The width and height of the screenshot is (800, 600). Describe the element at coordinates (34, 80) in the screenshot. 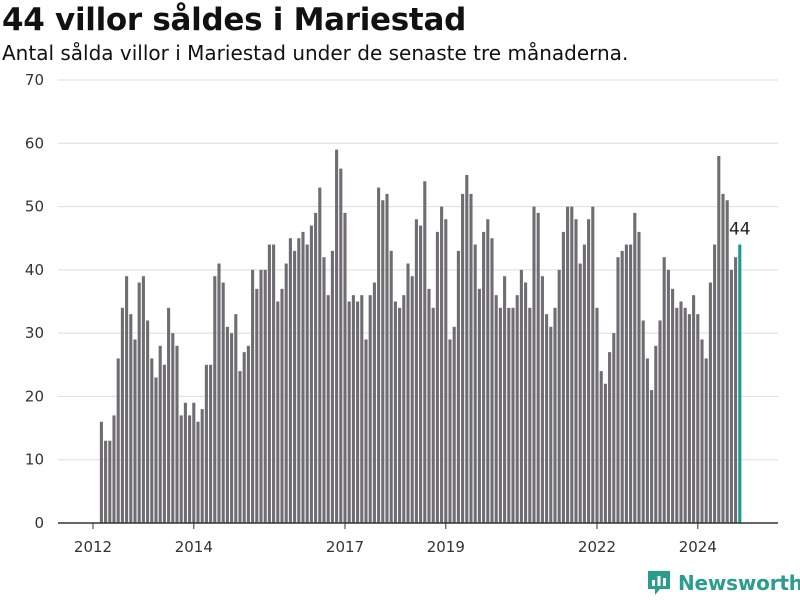

I see `y-tick-label: 70` at that location.